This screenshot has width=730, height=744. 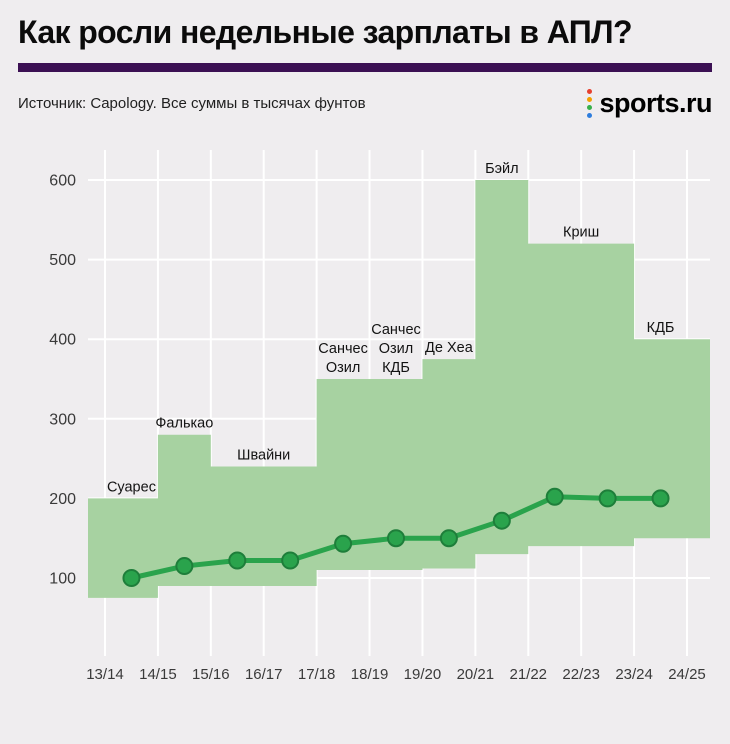 I want to click on sportsru-logo: sports.ru, so click(x=649, y=103).